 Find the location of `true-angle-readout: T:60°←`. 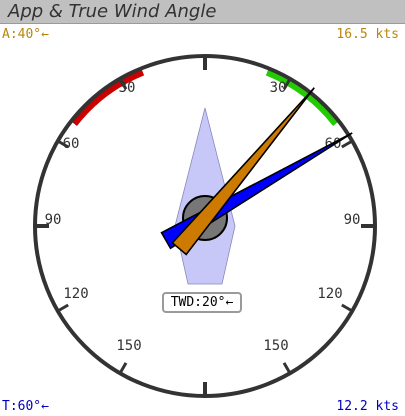

true-angle-readout: T:60°← is located at coordinates (25, 406).